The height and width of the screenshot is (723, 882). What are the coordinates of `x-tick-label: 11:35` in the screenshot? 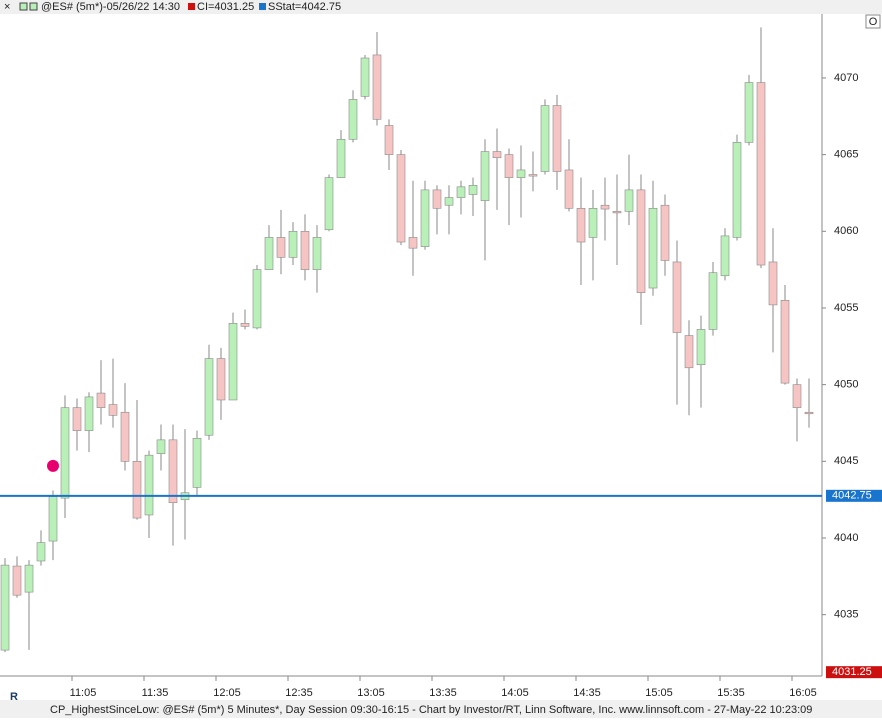 It's located at (155, 693).